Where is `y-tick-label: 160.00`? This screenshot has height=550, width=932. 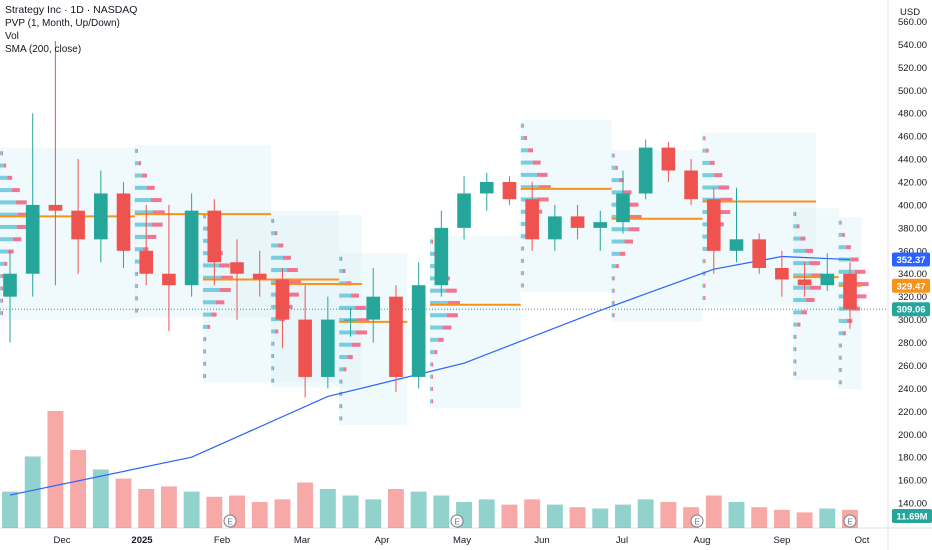 y-tick-label: 160.00 is located at coordinates (912, 481).